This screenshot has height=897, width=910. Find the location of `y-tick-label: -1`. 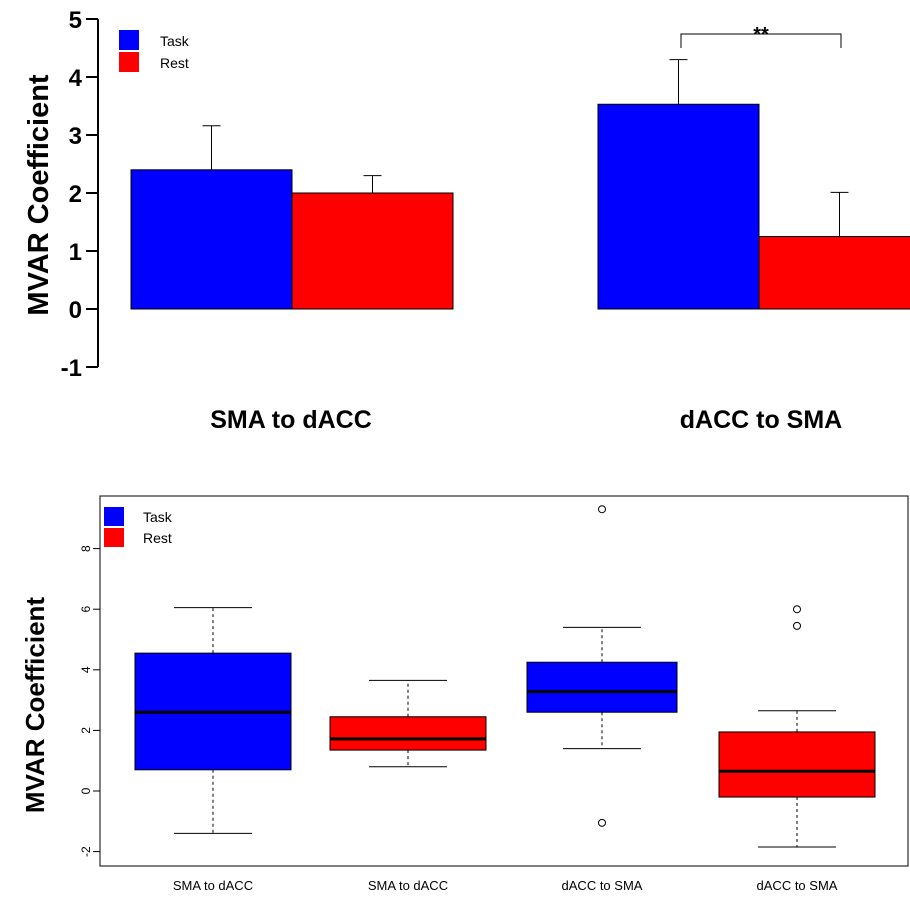

y-tick-label: -1 is located at coordinates (71, 368).